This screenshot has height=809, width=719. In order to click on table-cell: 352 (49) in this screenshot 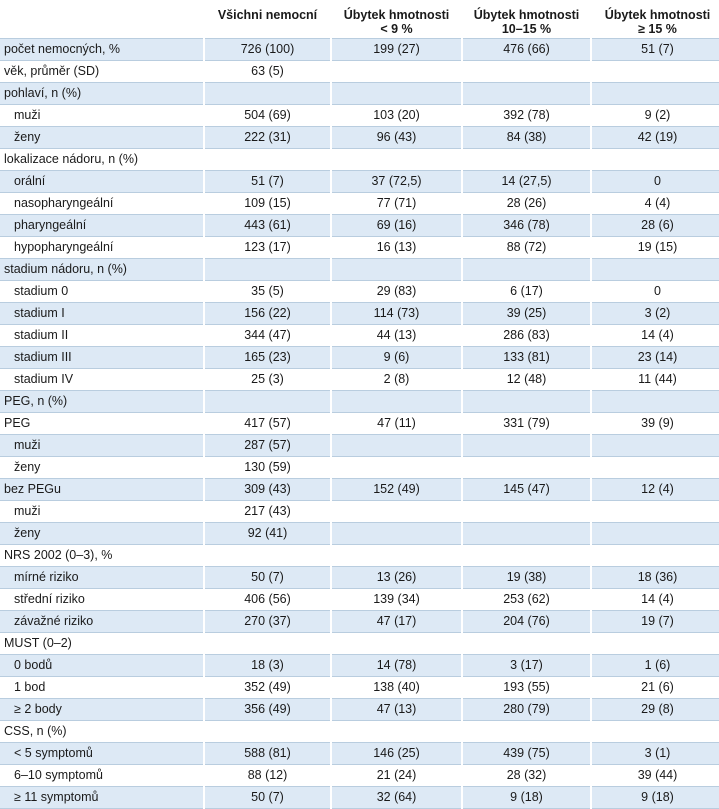, I will do `click(267, 687)`.